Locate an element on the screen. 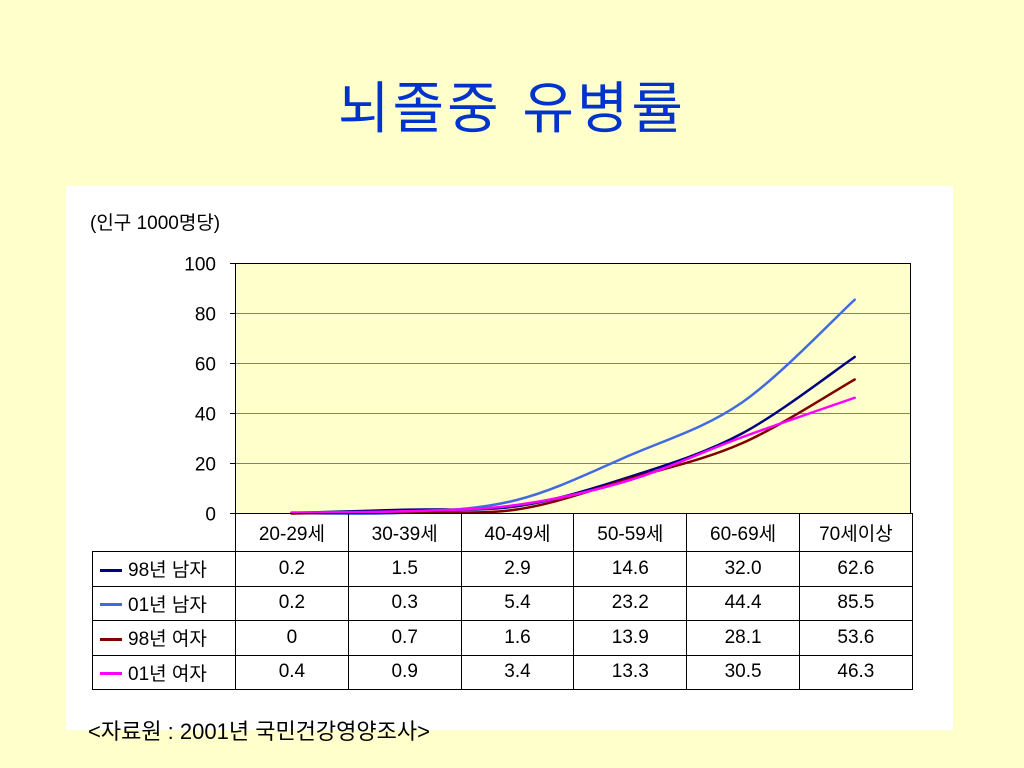  data-label: 23.2 is located at coordinates (630, 603).